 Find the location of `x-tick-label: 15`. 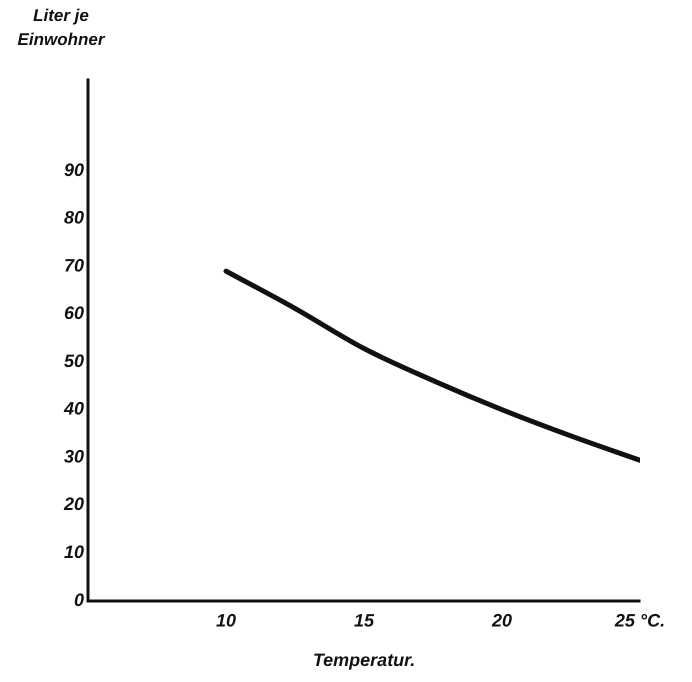

x-tick-label: 15 is located at coordinates (365, 620).